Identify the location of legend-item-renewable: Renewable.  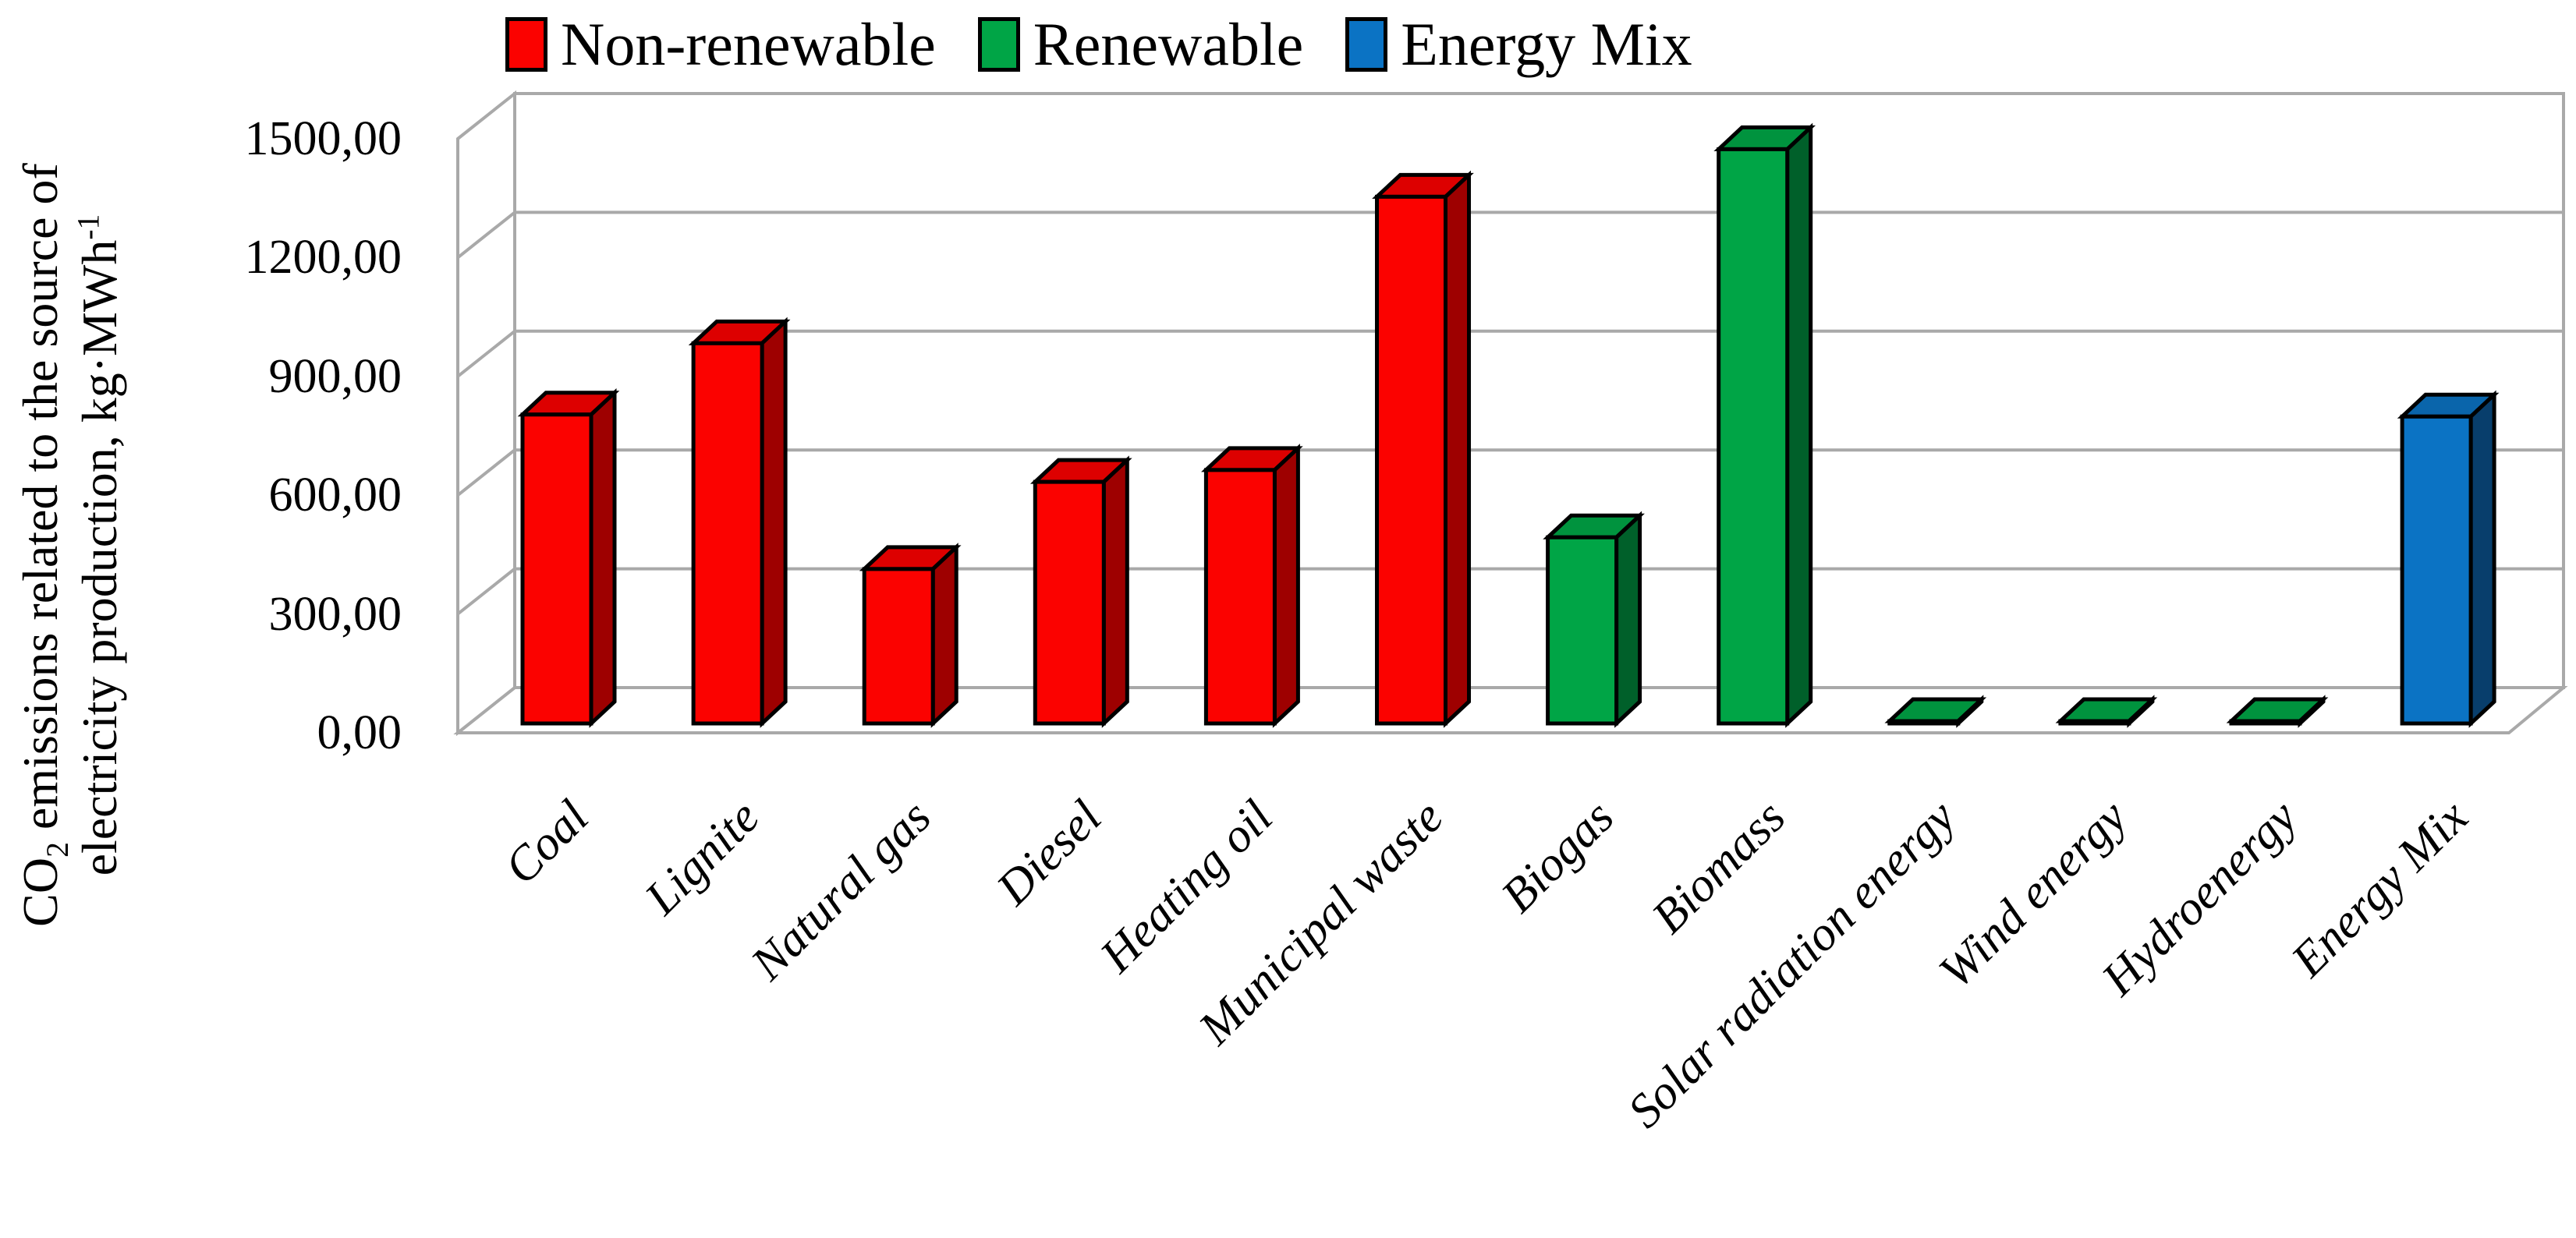
(1140, 44).